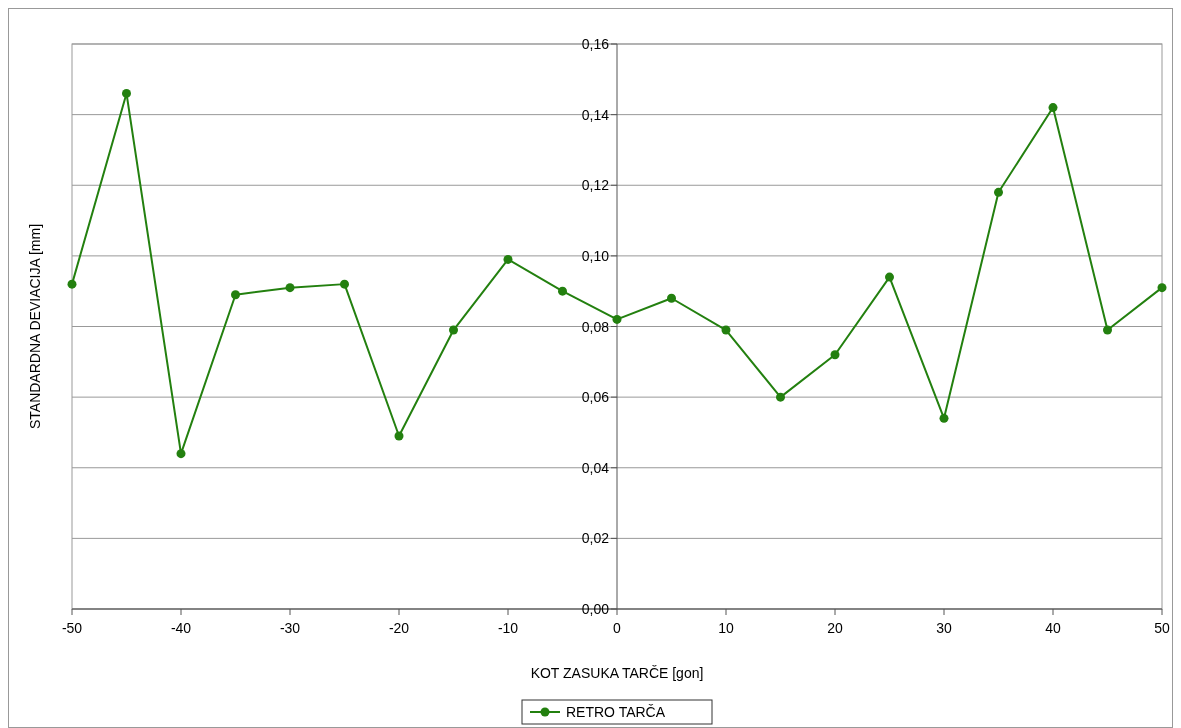 The height and width of the screenshot is (728, 1181). What do you see at coordinates (595, 326) in the screenshot?
I see `y-tick-label: 0,08` at bounding box center [595, 326].